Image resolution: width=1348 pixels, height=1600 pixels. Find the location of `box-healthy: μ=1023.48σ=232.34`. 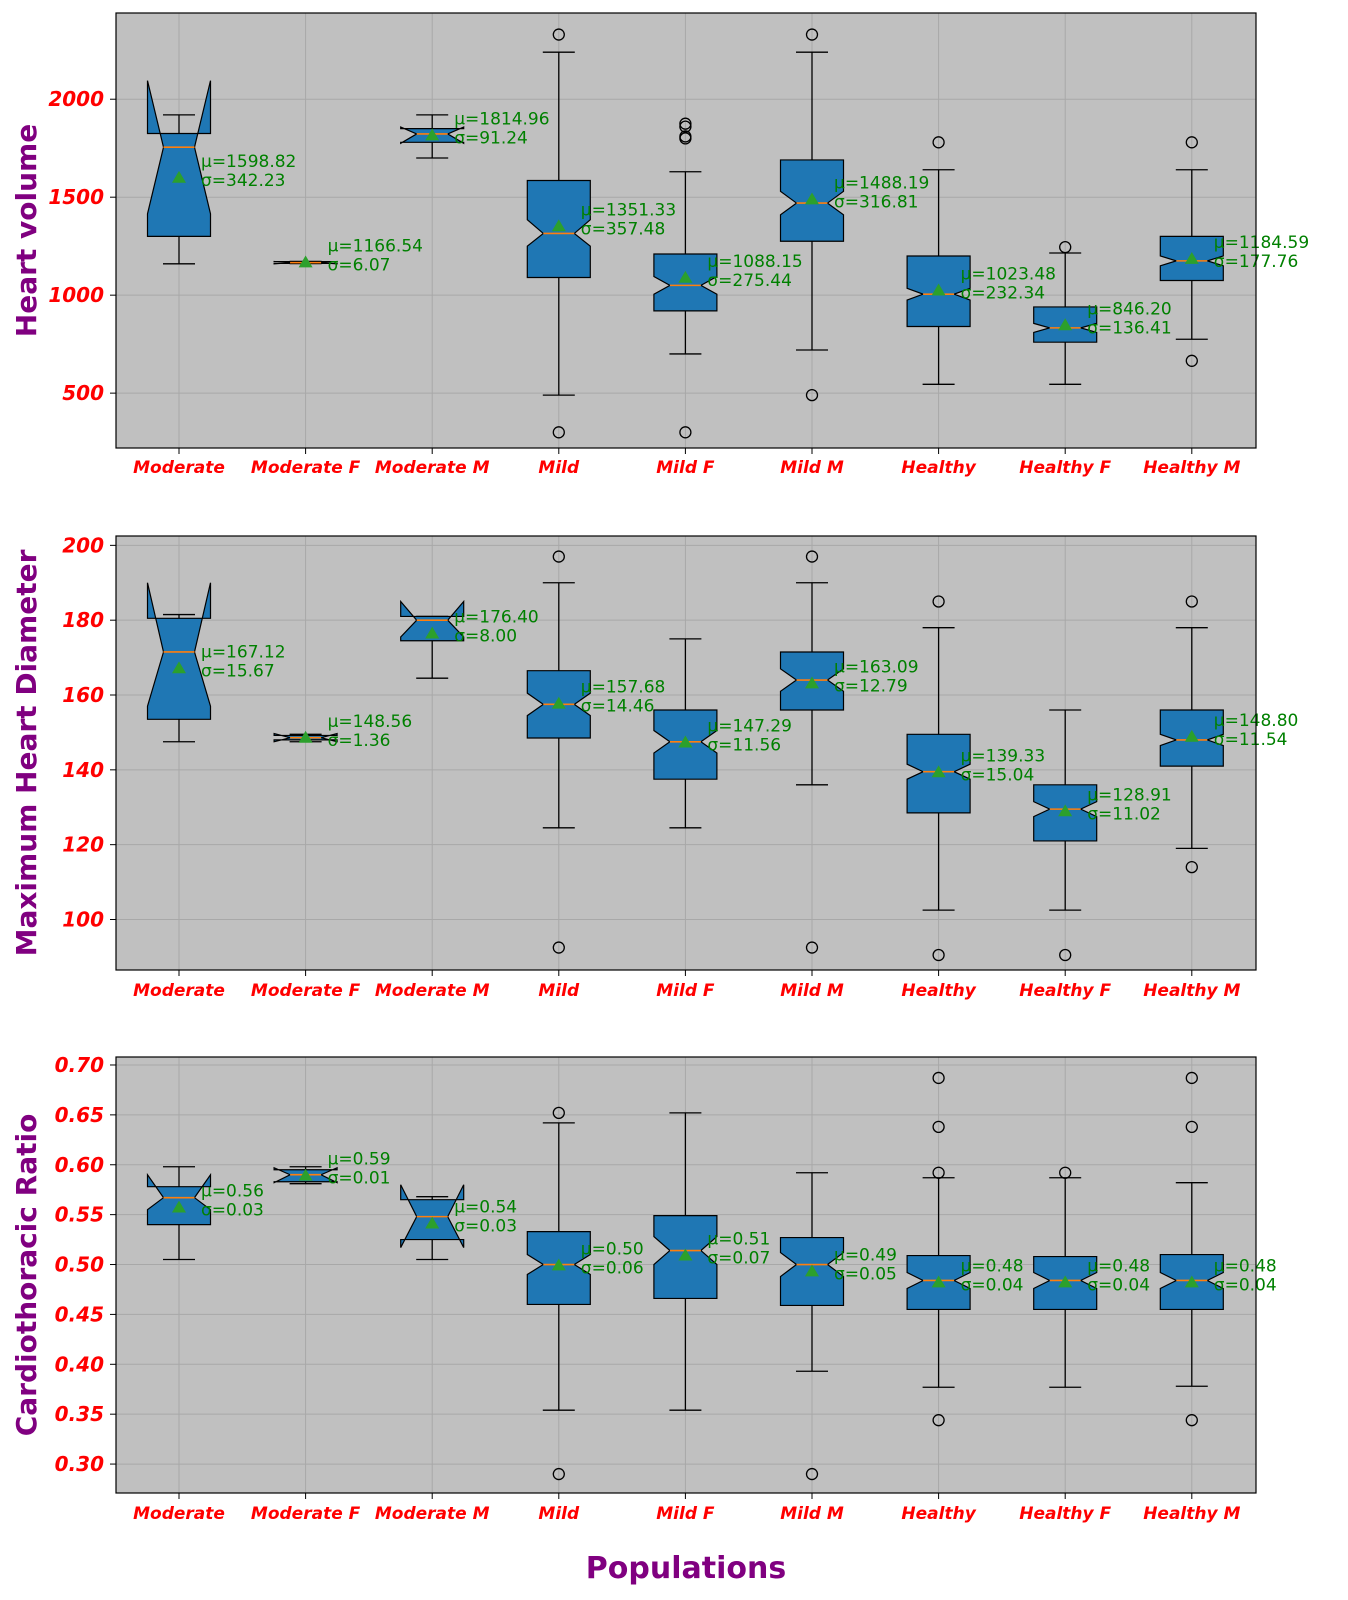

box-healthy: μ=1023.48σ=232.34 is located at coordinates (981, 260).